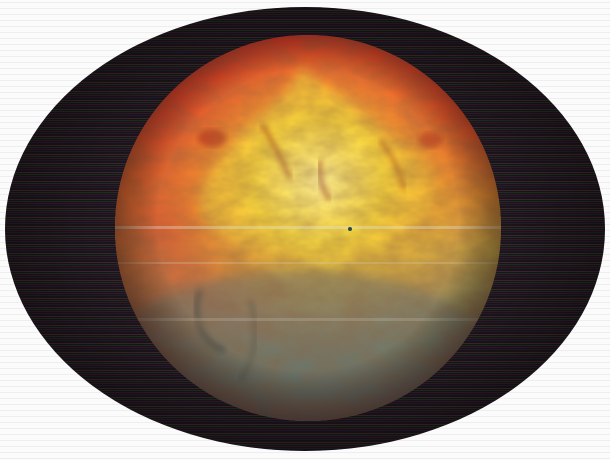 The height and width of the screenshot is (460, 610). What do you see at coordinates (350, 229) in the screenshot?
I see `center-dot` at bounding box center [350, 229].